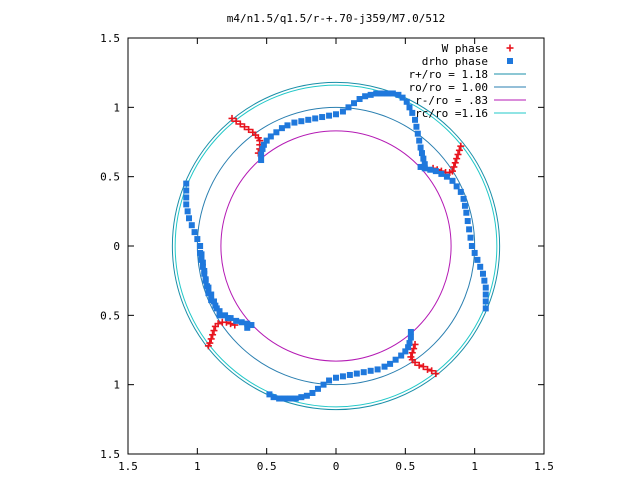 This screenshot has height=480, width=640. I want to click on x-tick-label: 1.5, so click(544, 466).